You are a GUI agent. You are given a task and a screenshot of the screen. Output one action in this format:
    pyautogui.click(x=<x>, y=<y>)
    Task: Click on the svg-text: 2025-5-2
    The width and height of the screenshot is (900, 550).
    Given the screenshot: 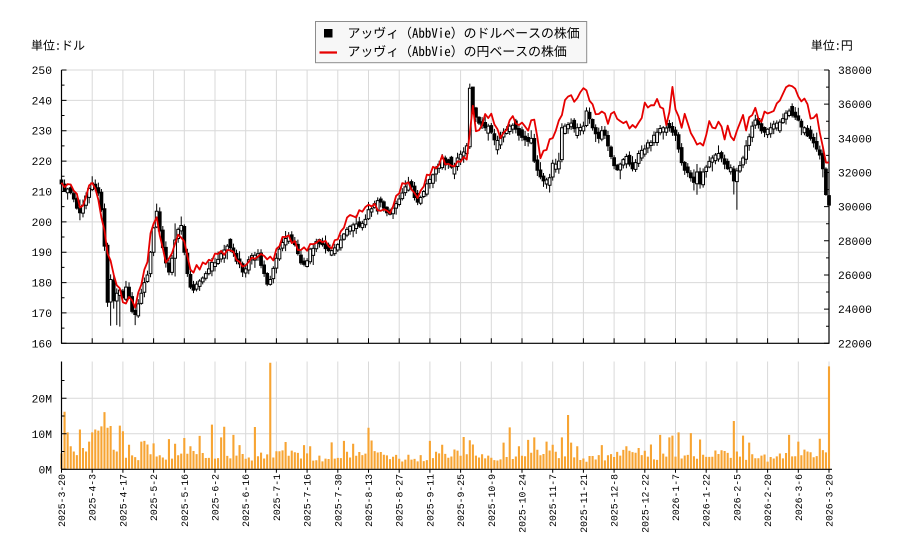 What is the action you would take?
    pyautogui.click(x=154, y=497)
    